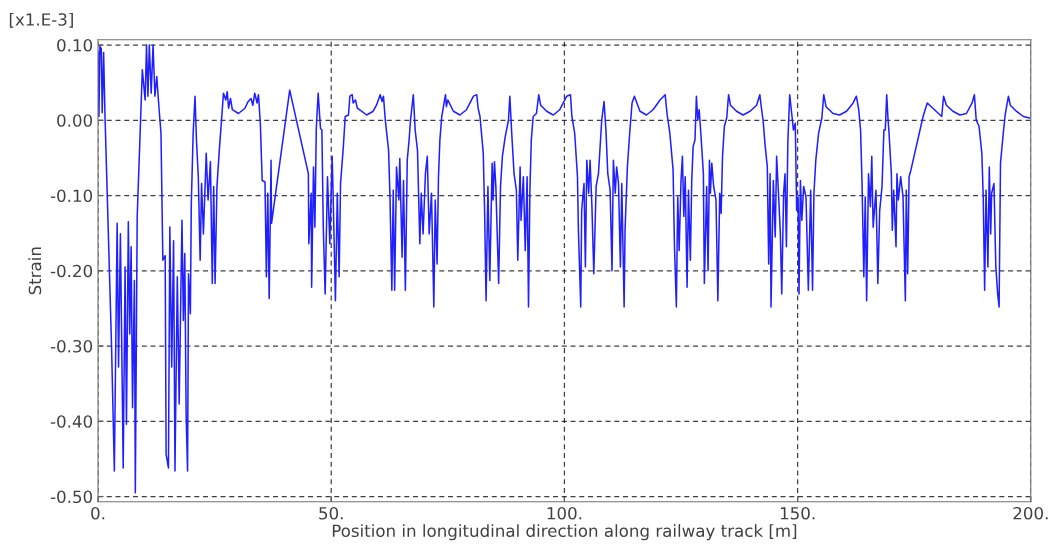  Describe the element at coordinates (71, 196) in the screenshot. I see `y-tick-label: -0.10` at that location.